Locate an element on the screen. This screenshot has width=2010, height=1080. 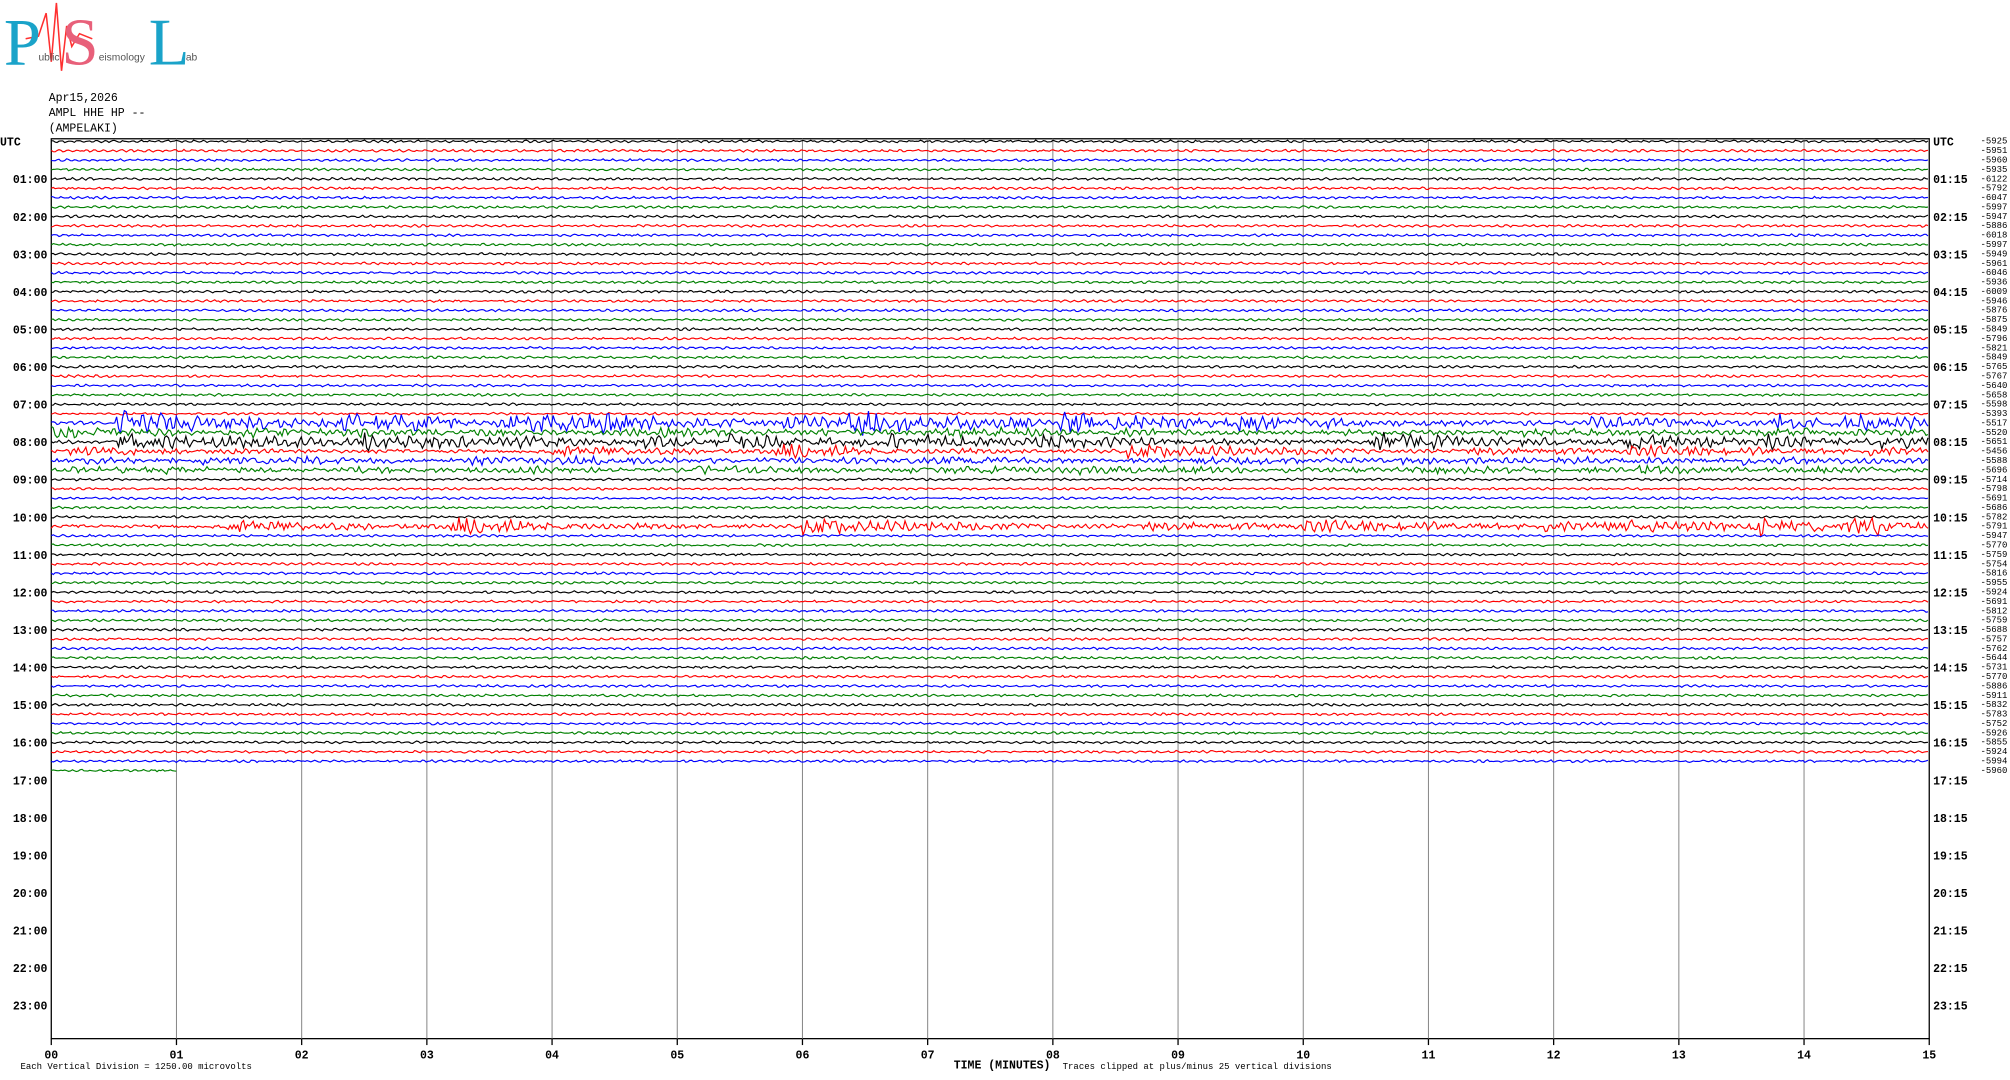
row-label-right: 05:15 is located at coordinates (1950, 330).